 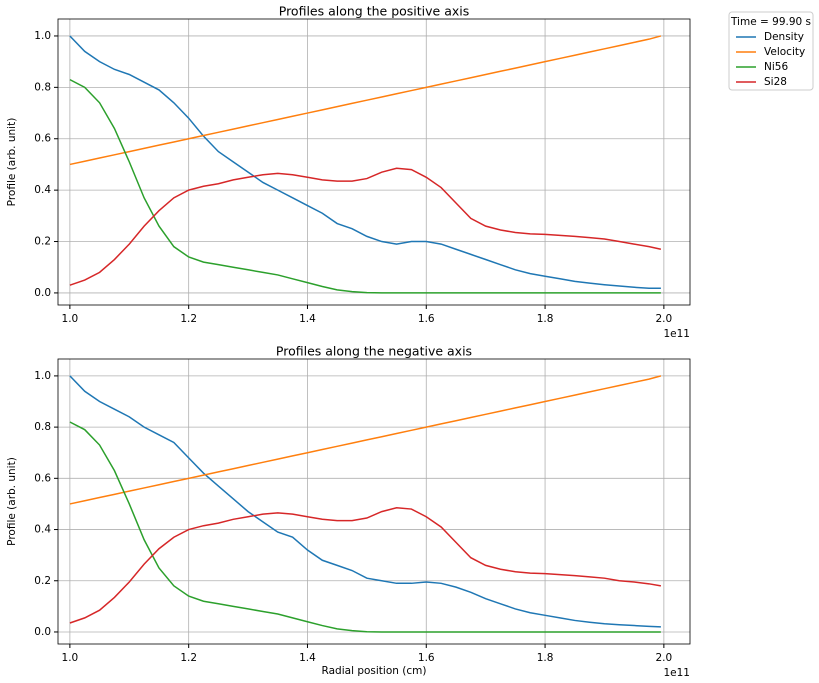 What do you see at coordinates (784, 52) in the screenshot?
I see `legend-label: Velocity` at bounding box center [784, 52].